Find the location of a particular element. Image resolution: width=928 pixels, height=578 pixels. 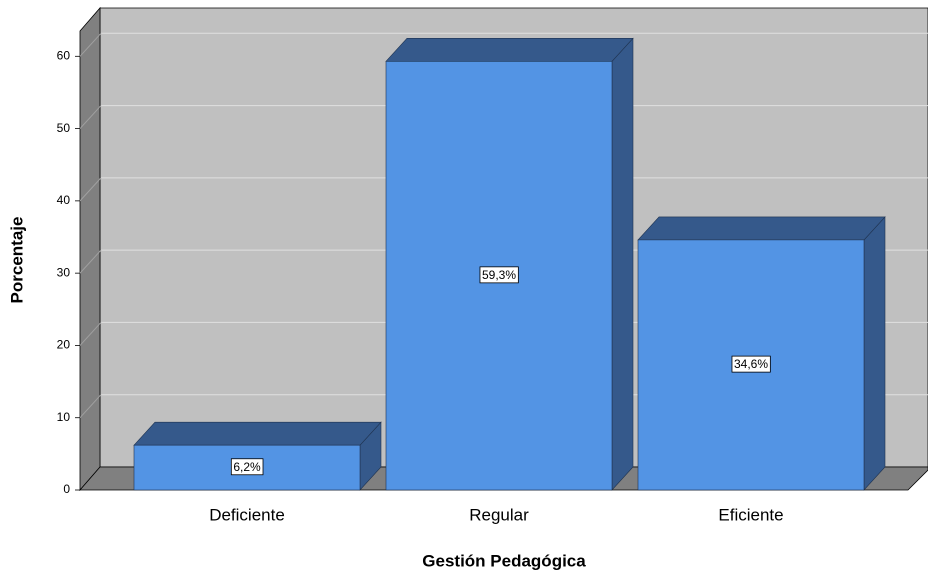

y-axis-title: Porcentaje is located at coordinates (16, 260).